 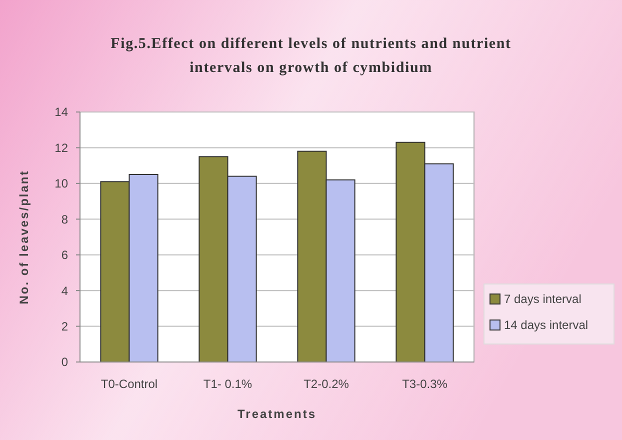 What do you see at coordinates (64, 326) in the screenshot?
I see `y-tick-label: 2` at bounding box center [64, 326].